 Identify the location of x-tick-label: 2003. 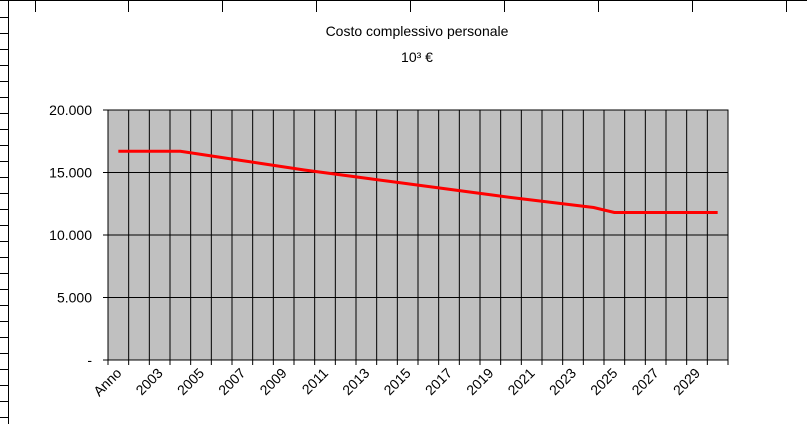
(148, 381).